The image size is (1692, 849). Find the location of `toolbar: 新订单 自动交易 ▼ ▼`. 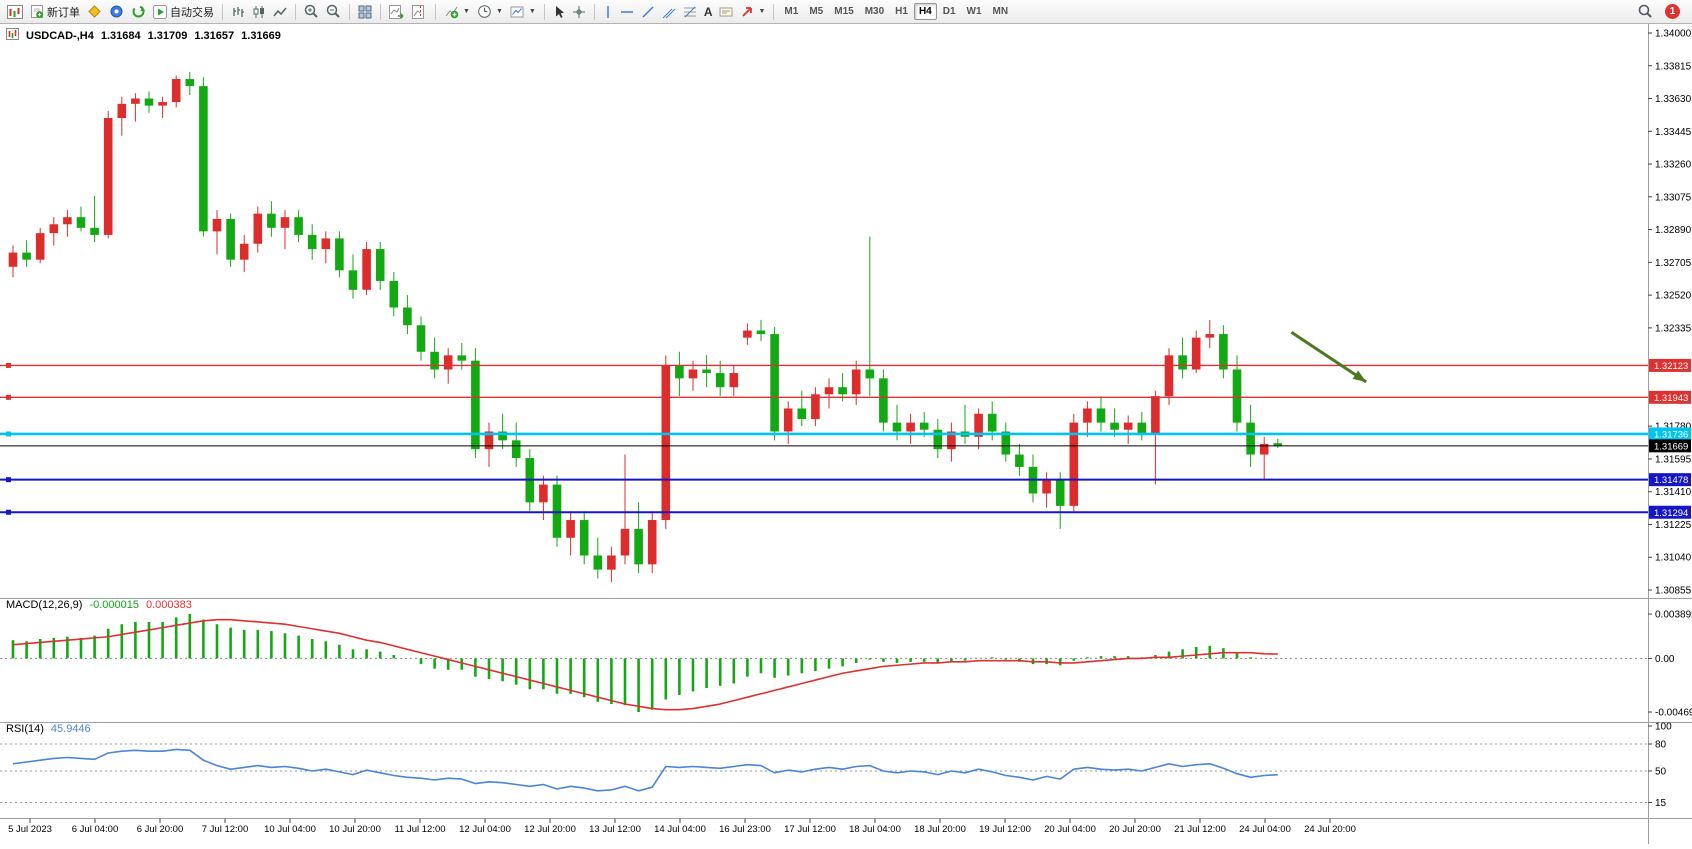

toolbar: 新订单 自动交易 ▼ ▼ is located at coordinates (846, 12).